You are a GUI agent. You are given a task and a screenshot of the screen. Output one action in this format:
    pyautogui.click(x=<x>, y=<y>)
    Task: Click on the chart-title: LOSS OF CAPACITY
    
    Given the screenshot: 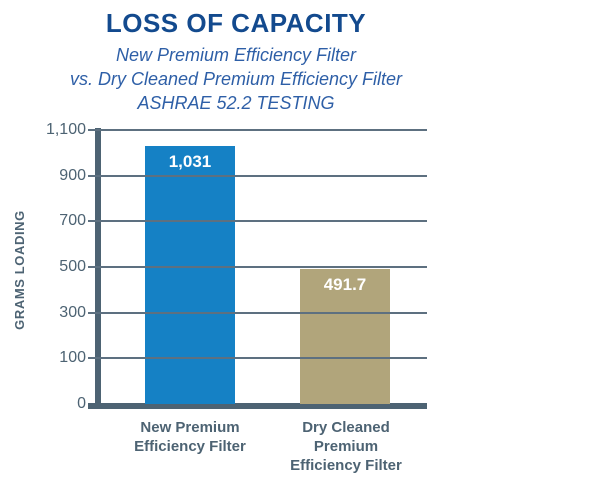 What is the action you would take?
    pyautogui.click(x=236, y=23)
    